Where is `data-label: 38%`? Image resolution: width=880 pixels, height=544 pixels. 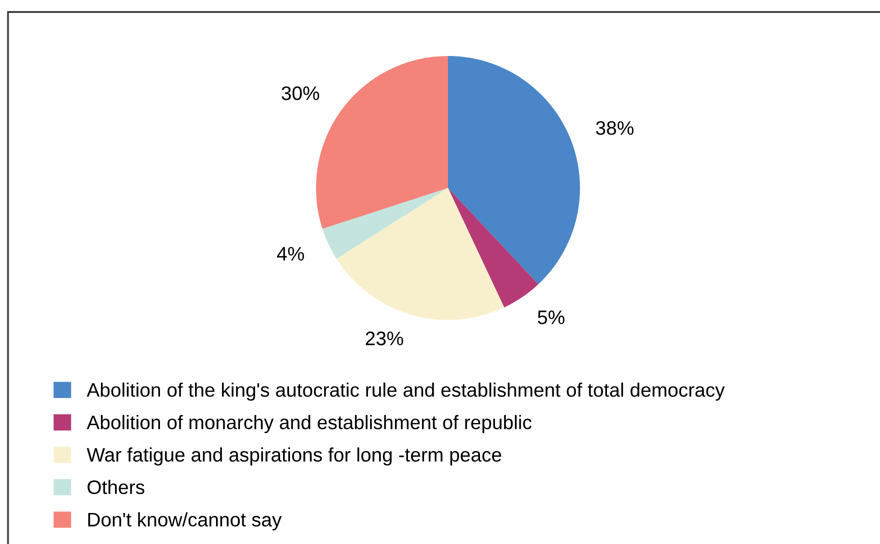
data-label: 38% is located at coordinates (615, 128).